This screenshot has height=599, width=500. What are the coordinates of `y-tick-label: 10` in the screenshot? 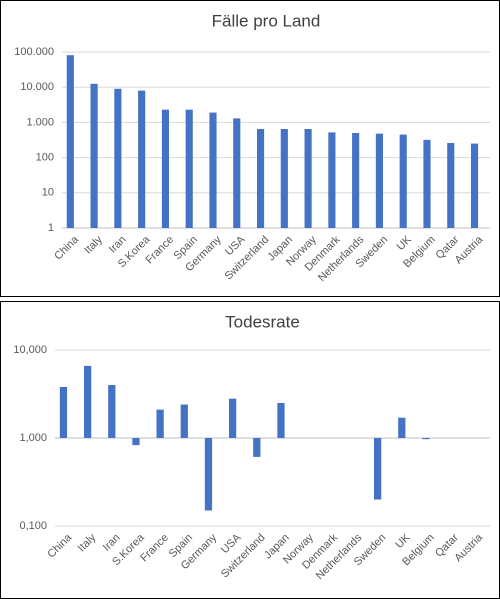 It's located at (48, 193).